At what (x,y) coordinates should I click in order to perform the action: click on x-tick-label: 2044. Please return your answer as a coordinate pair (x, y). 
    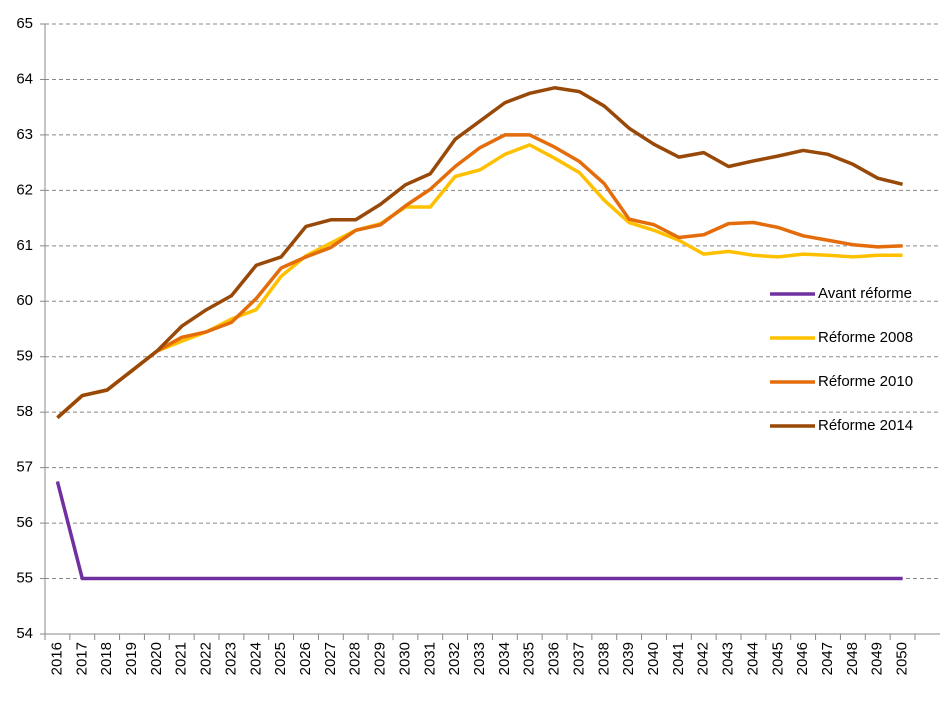
    Looking at the image, I should click on (752, 658).